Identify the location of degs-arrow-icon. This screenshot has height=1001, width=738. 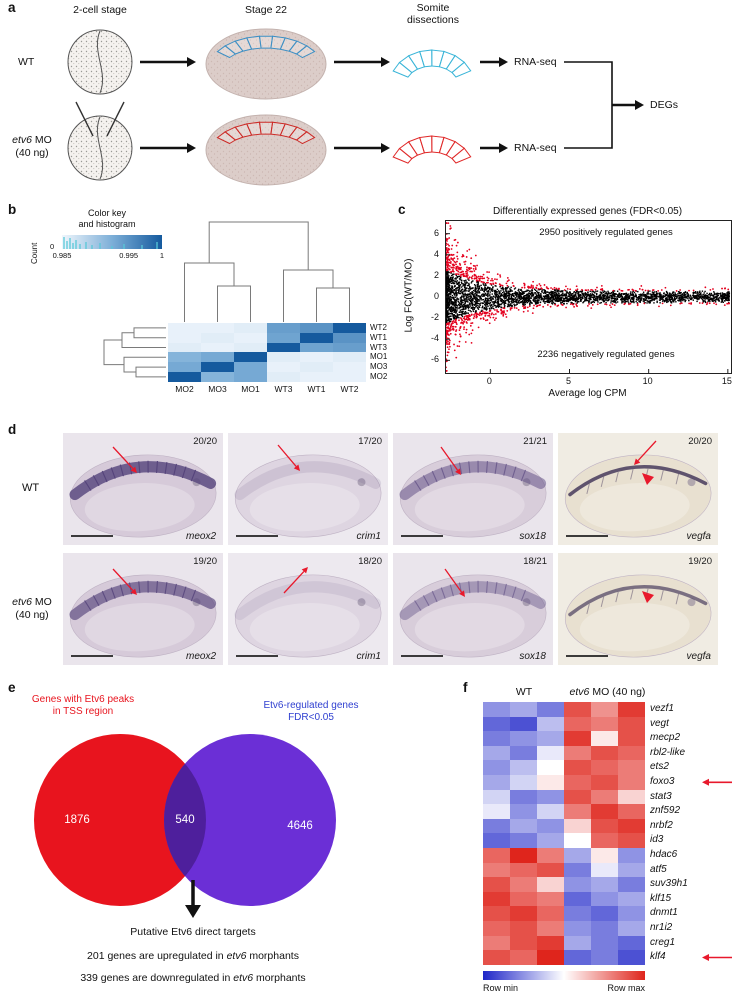
(628, 105).